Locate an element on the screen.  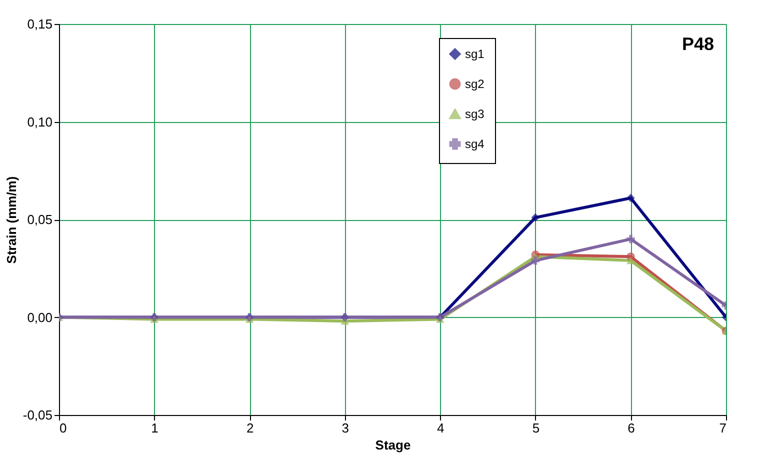
legend-label: sg1 is located at coordinates (475, 54).